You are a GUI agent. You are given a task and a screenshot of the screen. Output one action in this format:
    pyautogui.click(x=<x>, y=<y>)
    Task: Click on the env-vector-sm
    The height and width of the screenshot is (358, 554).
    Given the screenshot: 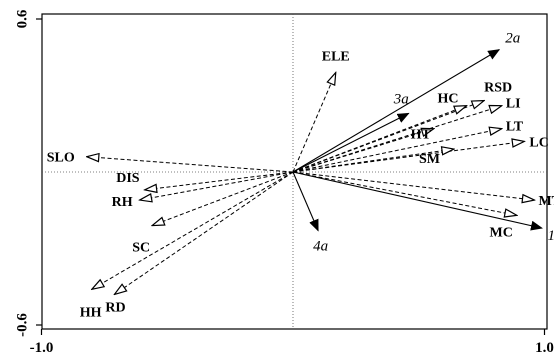 What is the action you would take?
    pyautogui.click(x=373, y=161)
    